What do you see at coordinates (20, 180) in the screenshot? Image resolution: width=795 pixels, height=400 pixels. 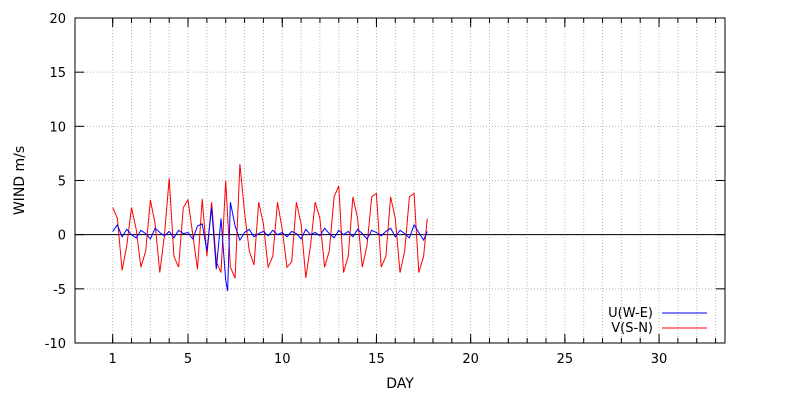 I see `y-axis-title: WIND m/s` at bounding box center [20, 180].